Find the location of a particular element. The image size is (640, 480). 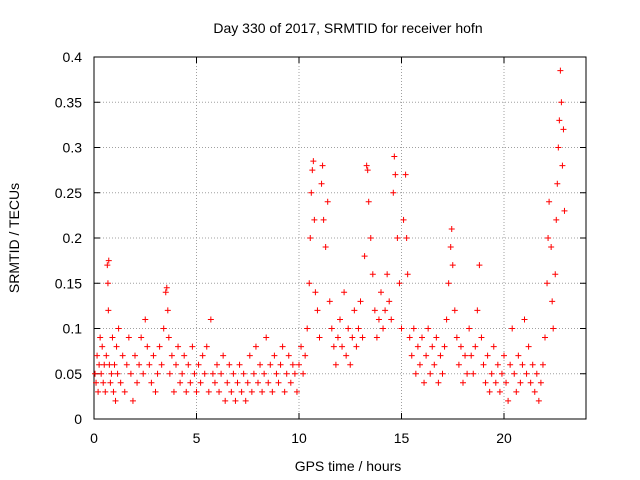

y-tick-label: 0.15 is located at coordinates (68, 283).